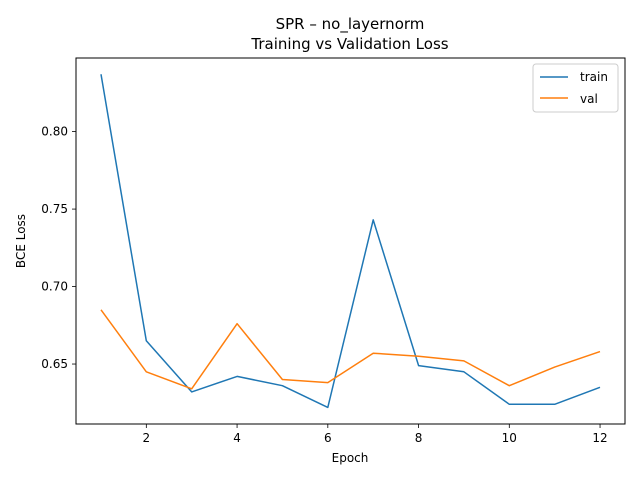  I want to click on x-tick-label: 12, so click(599, 438).